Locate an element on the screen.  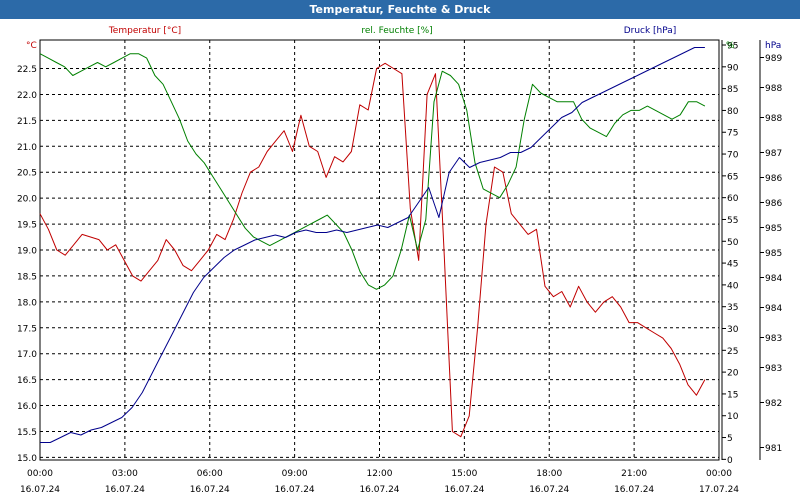
humidity-tick-label: 15 is located at coordinates (732, 395).